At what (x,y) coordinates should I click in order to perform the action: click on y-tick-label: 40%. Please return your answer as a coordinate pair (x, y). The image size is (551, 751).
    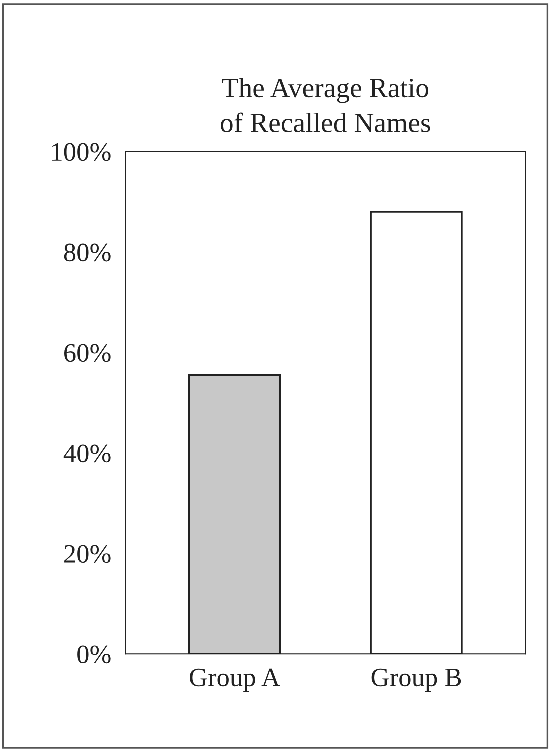
    Looking at the image, I should click on (87, 453).